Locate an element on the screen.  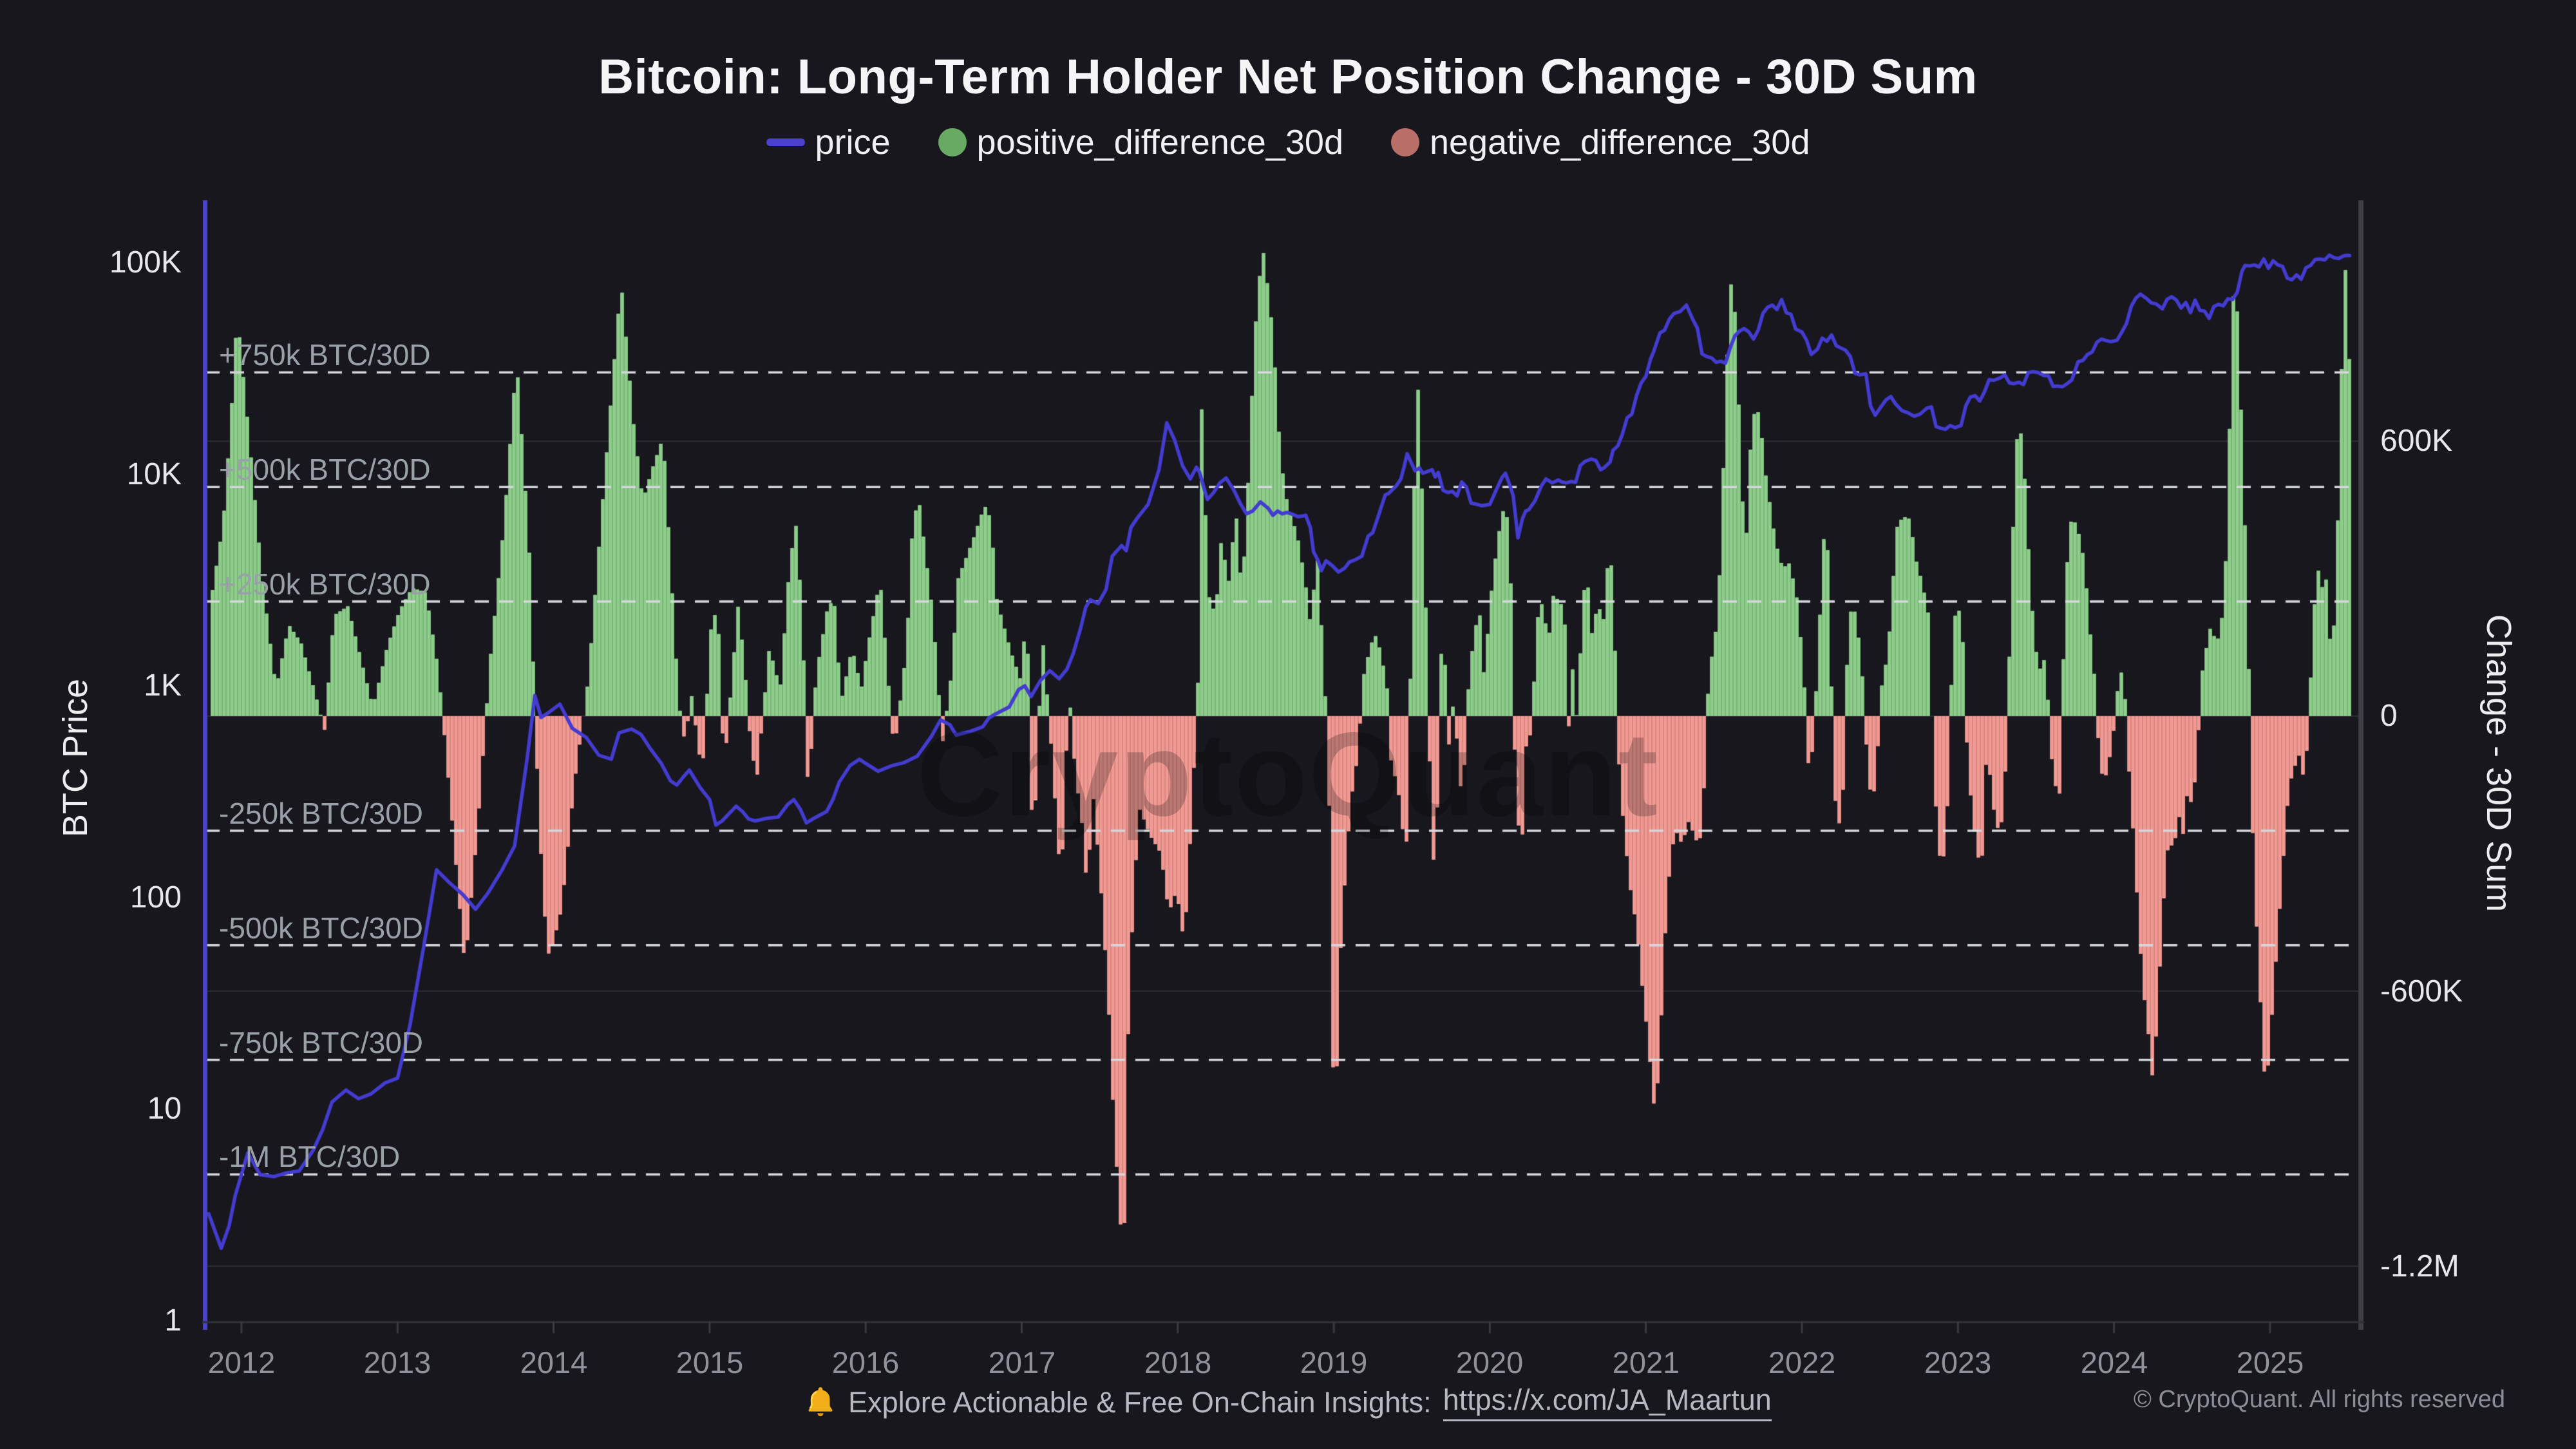
x-tick-2023: 2023 is located at coordinates (1958, 1362).